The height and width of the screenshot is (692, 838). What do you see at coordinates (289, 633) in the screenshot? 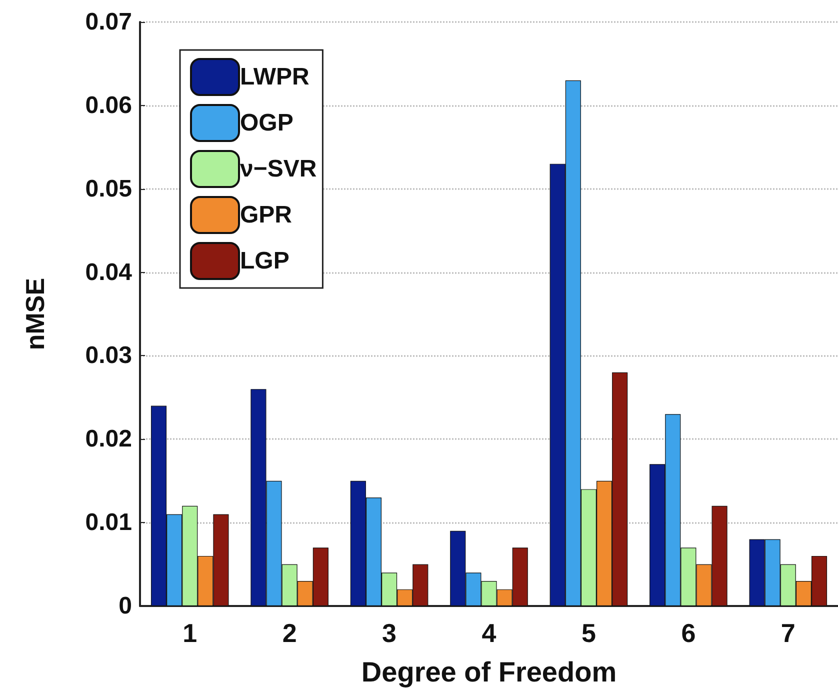
I see `x-tick-label: 2` at bounding box center [289, 633].